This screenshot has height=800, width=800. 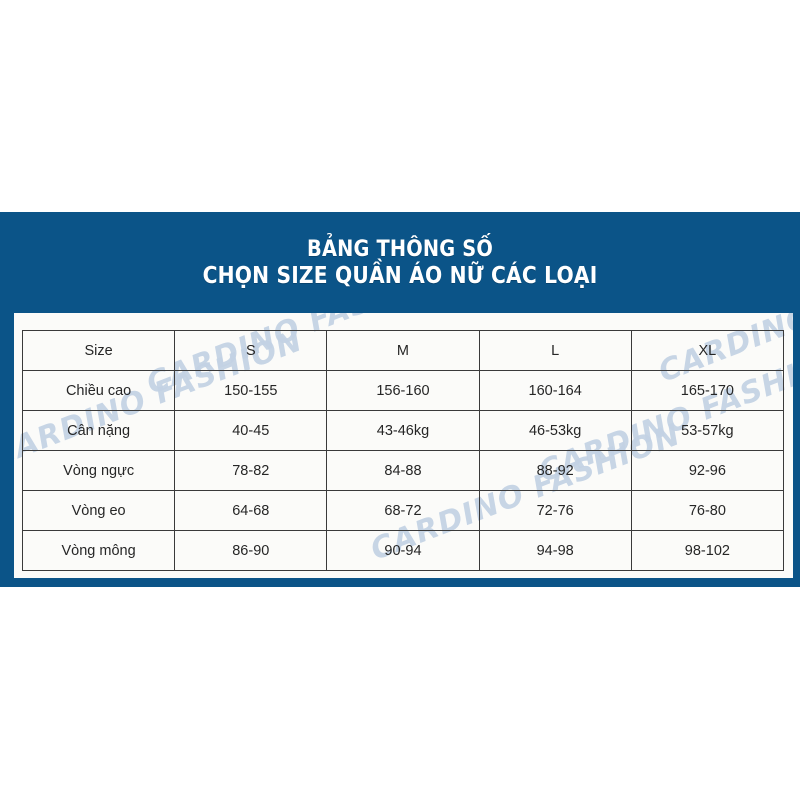 What do you see at coordinates (251, 550) in the screenshot?
I see `cell-value: 86-90` at bounding box center [251, 550].